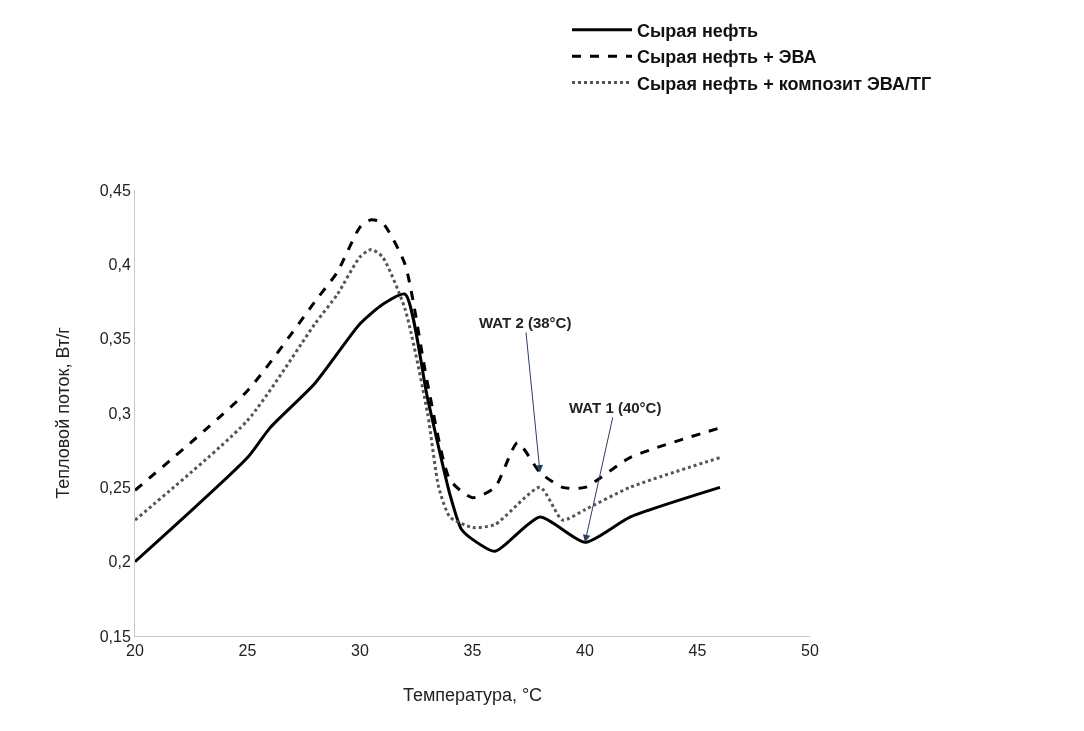 Image resolution: width=1084 pixels, height=731 pixels. What do you see at coordinates (810, 651) in the screenshot?
I see `x-tick-label: 50` at bounding box center [810, 651].